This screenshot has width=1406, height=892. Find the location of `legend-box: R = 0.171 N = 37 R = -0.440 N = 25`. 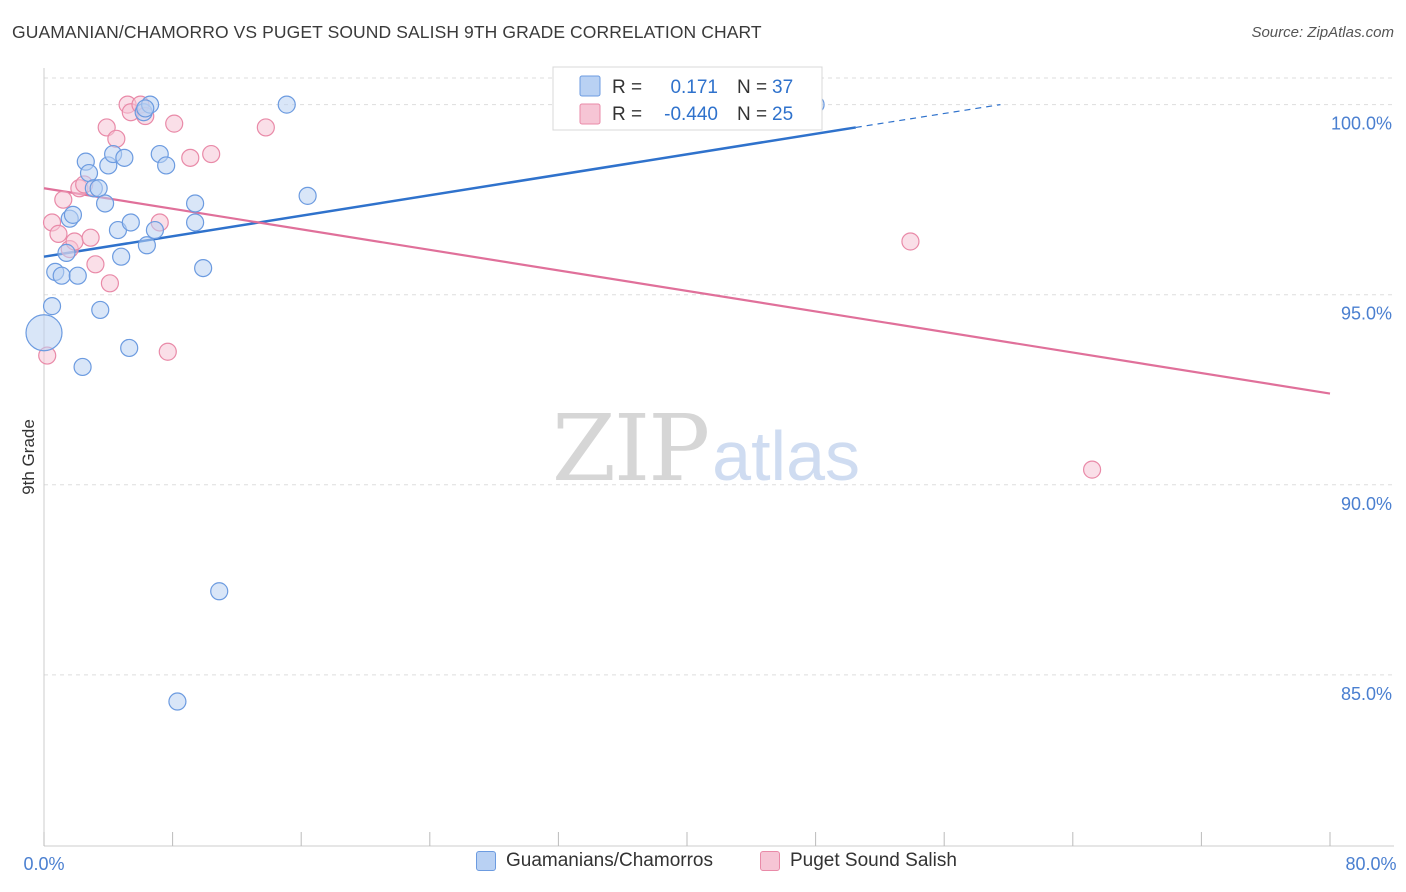

legend-box: R = 0.171 N = 37 R = -0.440 N = 25 is located at coordinates (687, 98).